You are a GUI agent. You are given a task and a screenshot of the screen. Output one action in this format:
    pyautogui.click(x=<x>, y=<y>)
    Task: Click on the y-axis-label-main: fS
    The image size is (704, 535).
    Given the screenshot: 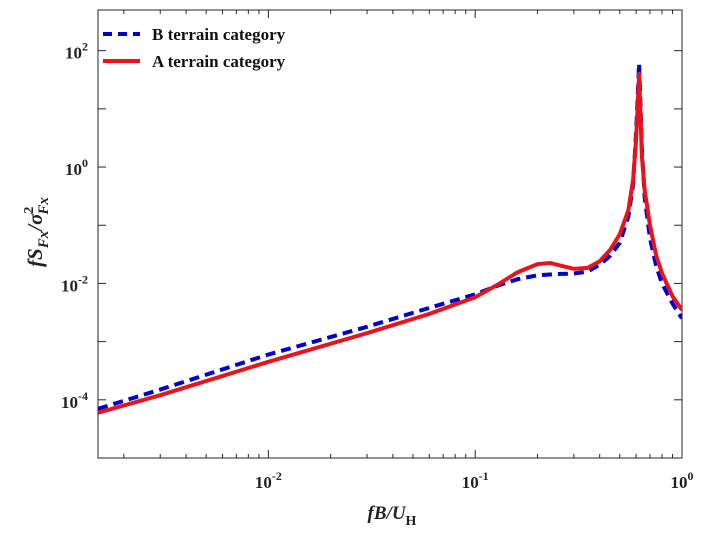 What is the action you would take?
    pyautogui.click(x=35, y=257)
    